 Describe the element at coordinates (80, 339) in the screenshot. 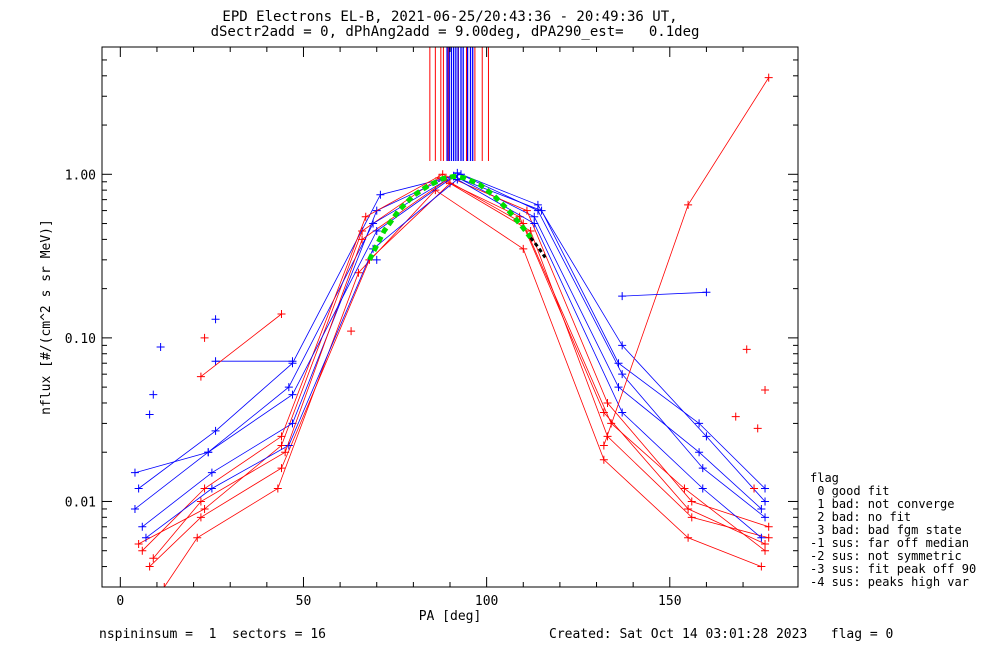

I see `y-tick-label: 0.10` at that location.